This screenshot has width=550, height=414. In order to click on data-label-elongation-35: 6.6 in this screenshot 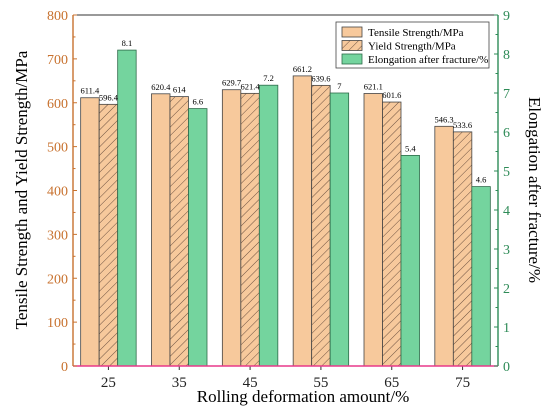, I will do `click(197, 102)`.